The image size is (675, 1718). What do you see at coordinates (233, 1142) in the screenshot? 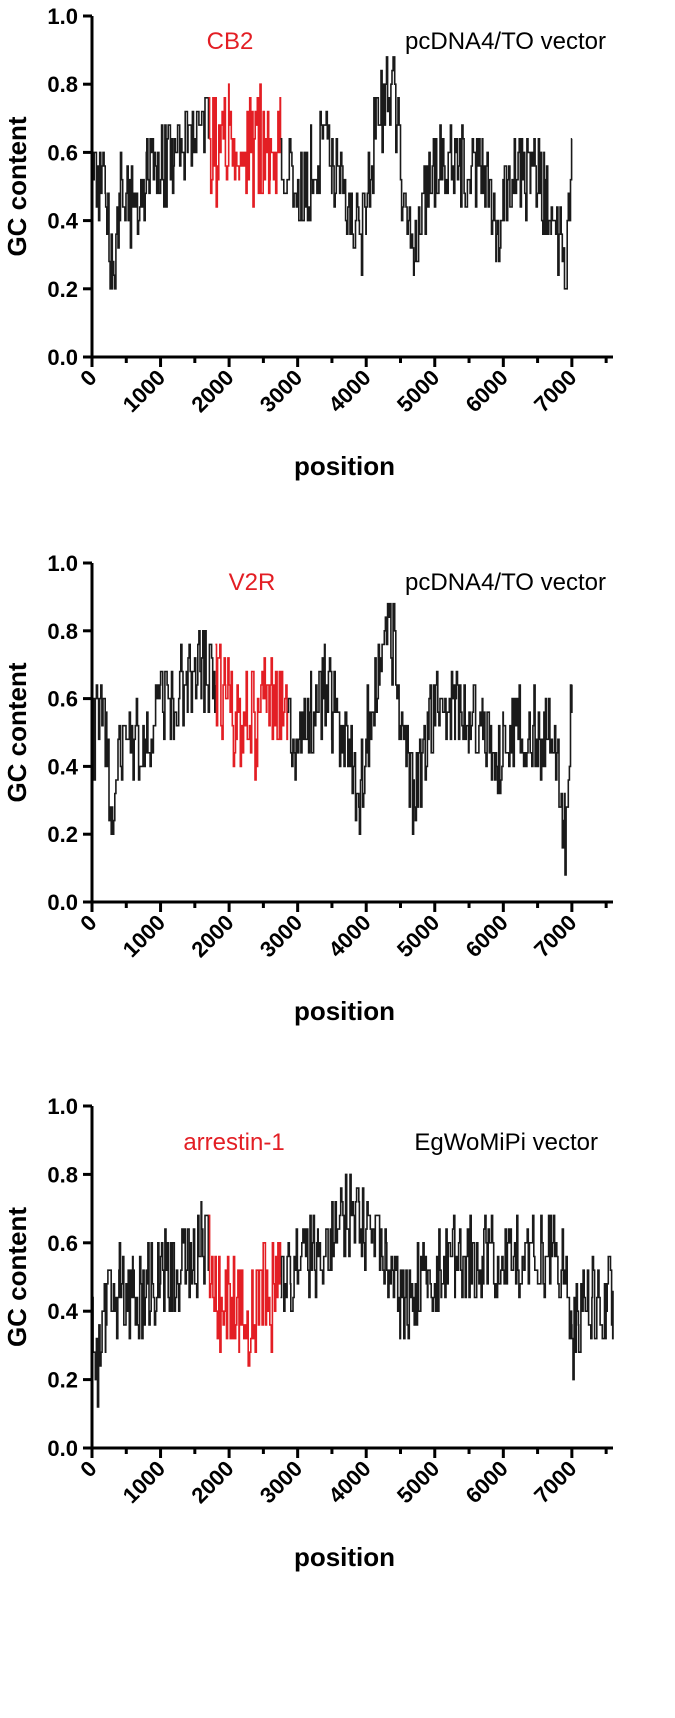
I see `insert-gene-label: arrestin-1` at bounding box center [233, 1142].